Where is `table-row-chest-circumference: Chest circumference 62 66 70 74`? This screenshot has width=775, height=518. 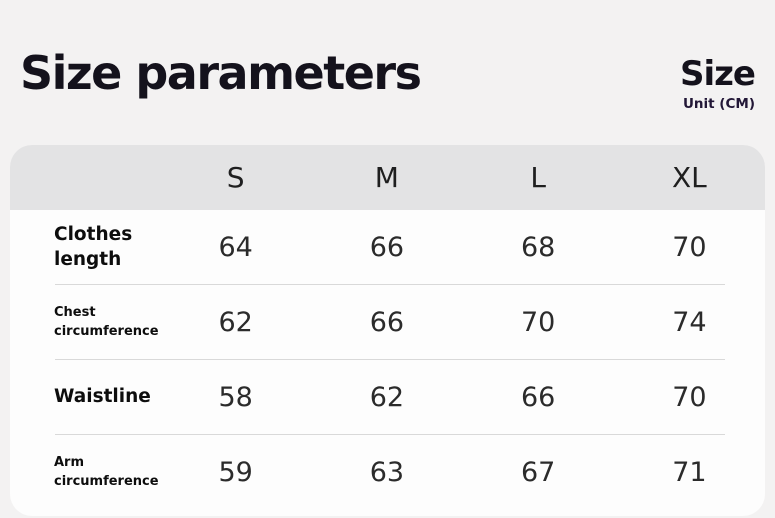
table-row-chest-circumference: Chest circumference 62 66 70 74 is located at coordinates (387, 322).